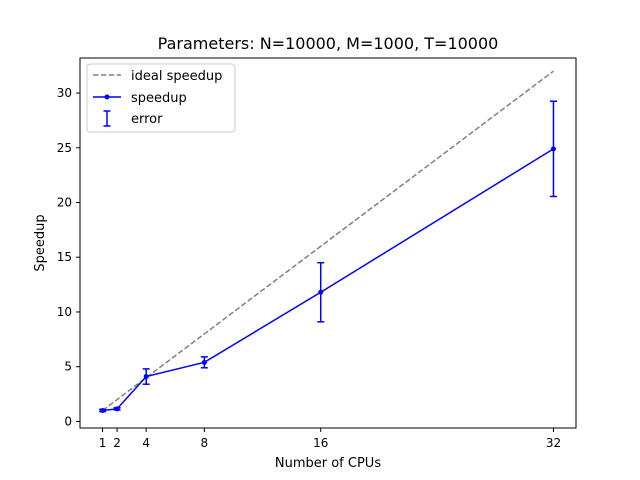 Image resolution: width=640 pixels, height=480 pixels. Describe the element at coordinates (146, 443) in the screenshot. I see `x-tick-label: 4` at that location.